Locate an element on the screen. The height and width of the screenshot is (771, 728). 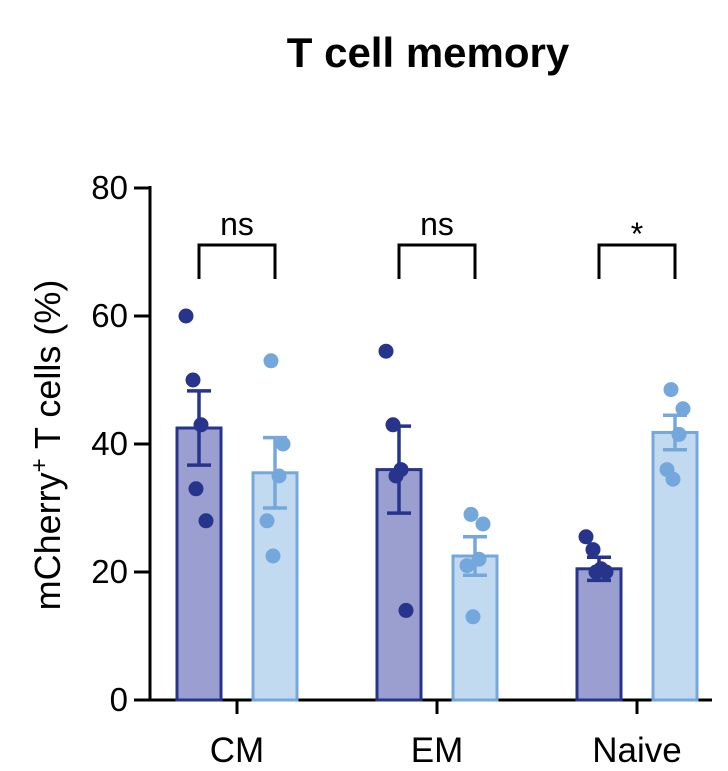
y-tick-label: 0 is located at coordinates (119, 699).